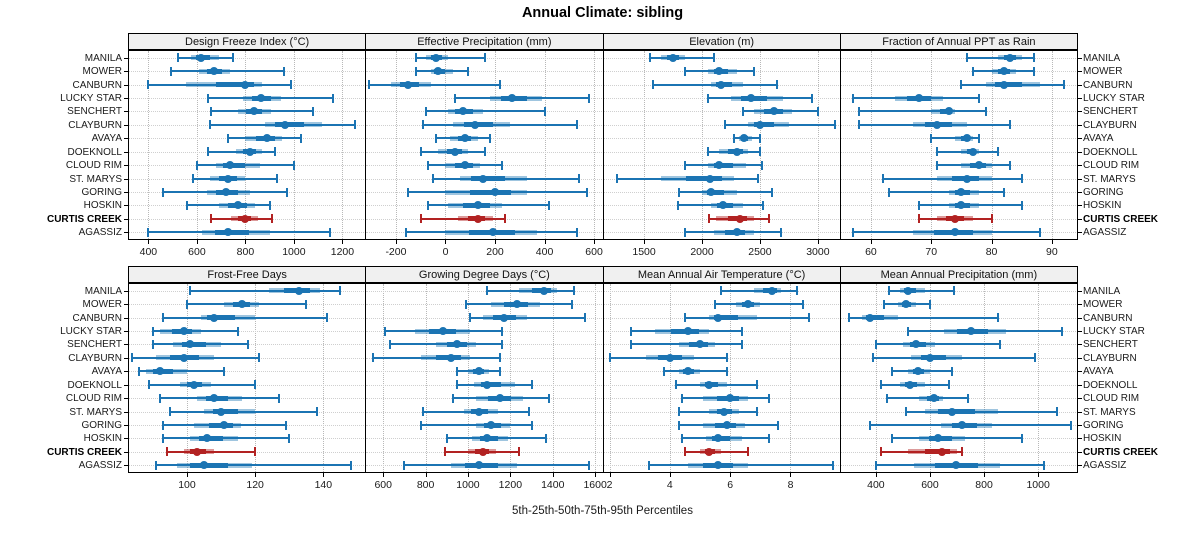 The height and width of the screenshot is (550, 1200). I want to click on site-label: DOEKNOLL, so click(1110, 152).